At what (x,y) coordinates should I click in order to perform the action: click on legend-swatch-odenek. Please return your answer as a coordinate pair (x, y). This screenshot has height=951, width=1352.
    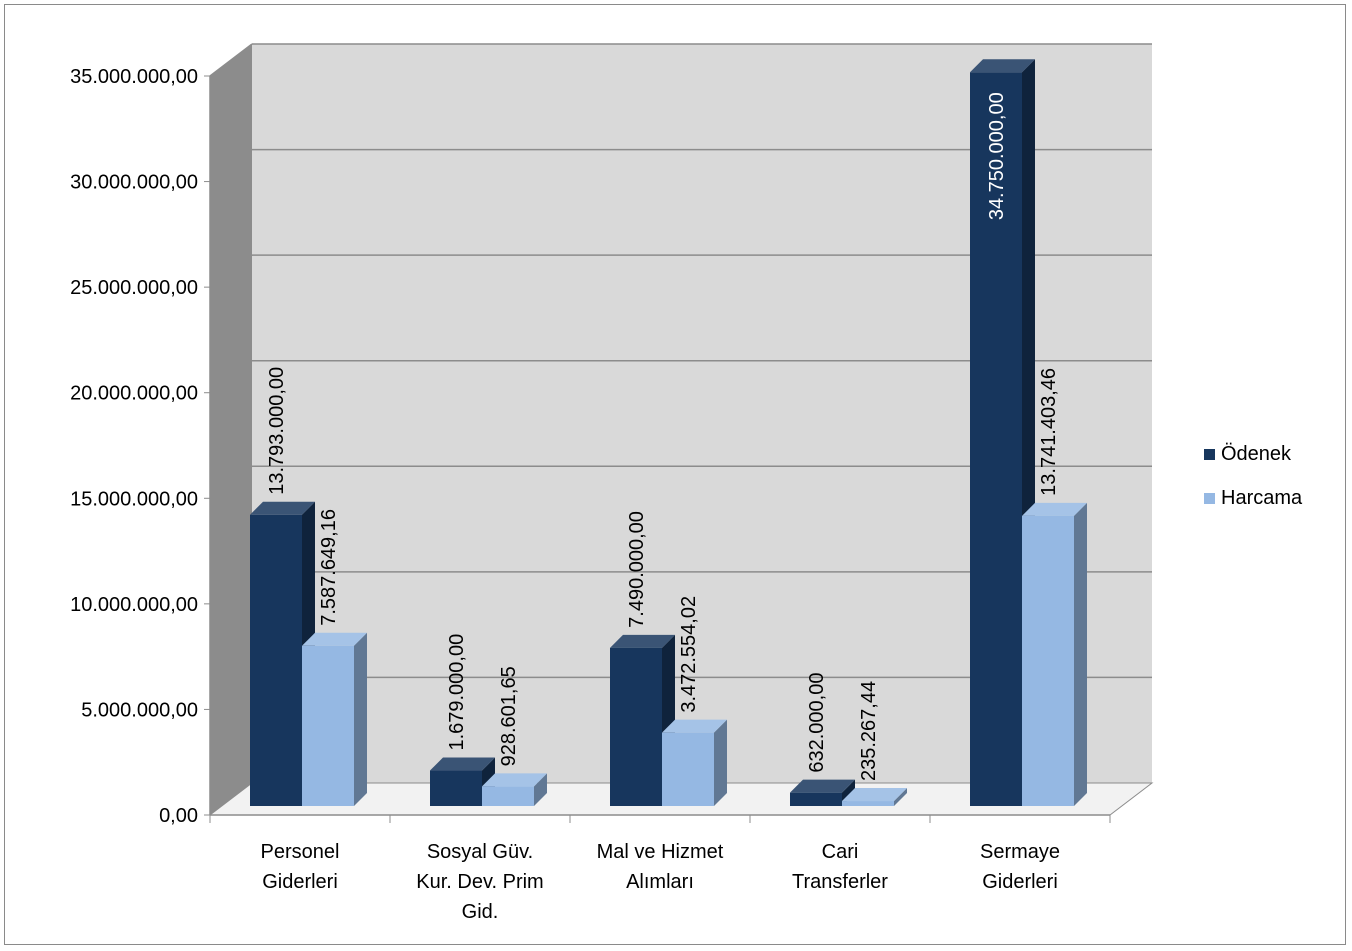
    Looking at the image, I should click on (1209, 454).